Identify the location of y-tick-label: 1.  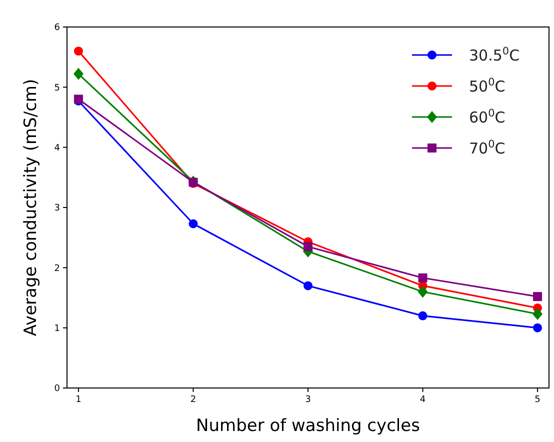
(57, 329).